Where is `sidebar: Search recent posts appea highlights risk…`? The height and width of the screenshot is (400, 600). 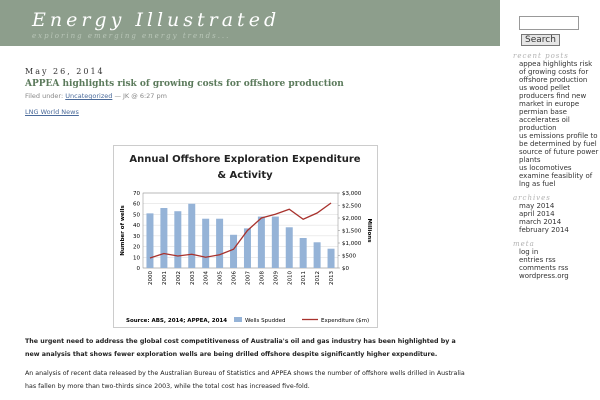 sidebar: Search recent posts appea highlights risk… is located at coordinates (556, 148).